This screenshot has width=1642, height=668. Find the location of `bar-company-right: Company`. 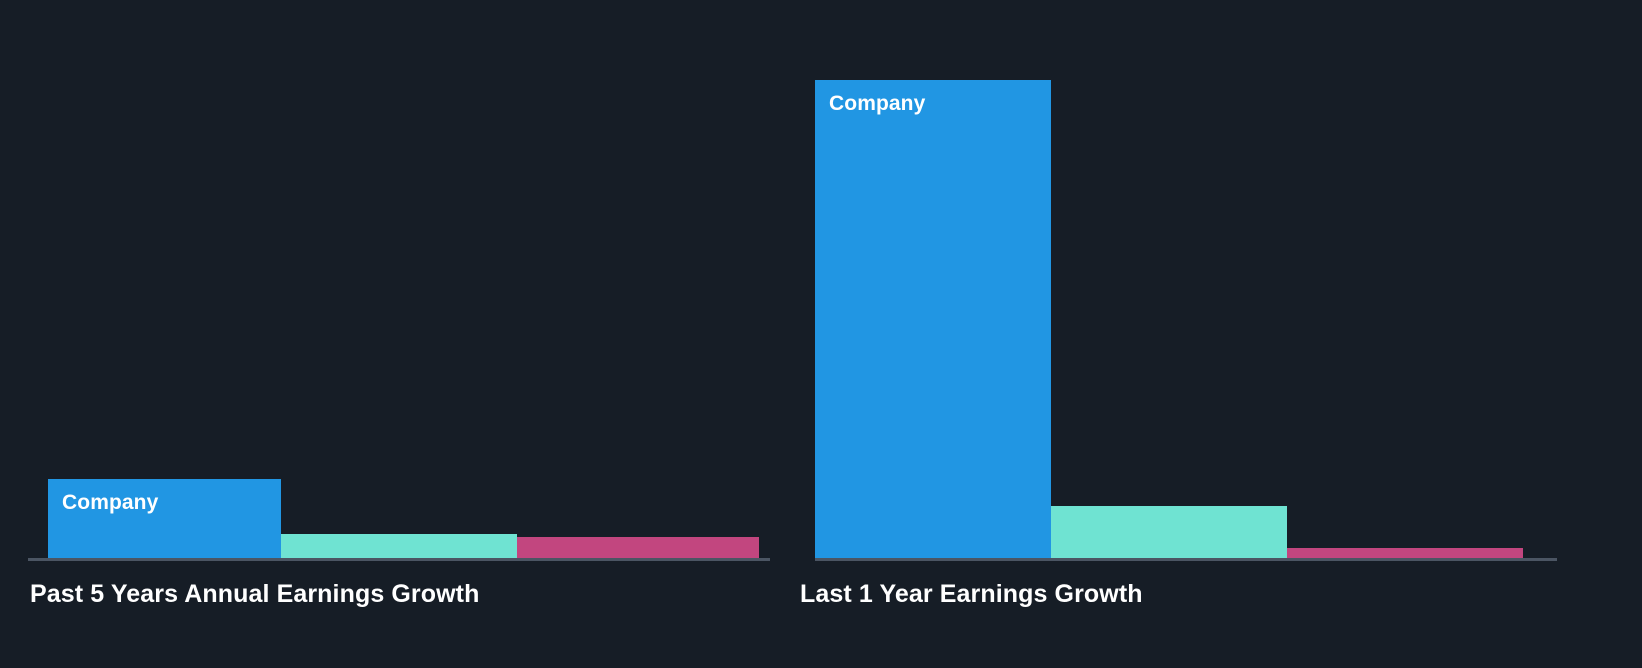

bar-company-right: Company is located at coordinates (933, 319).